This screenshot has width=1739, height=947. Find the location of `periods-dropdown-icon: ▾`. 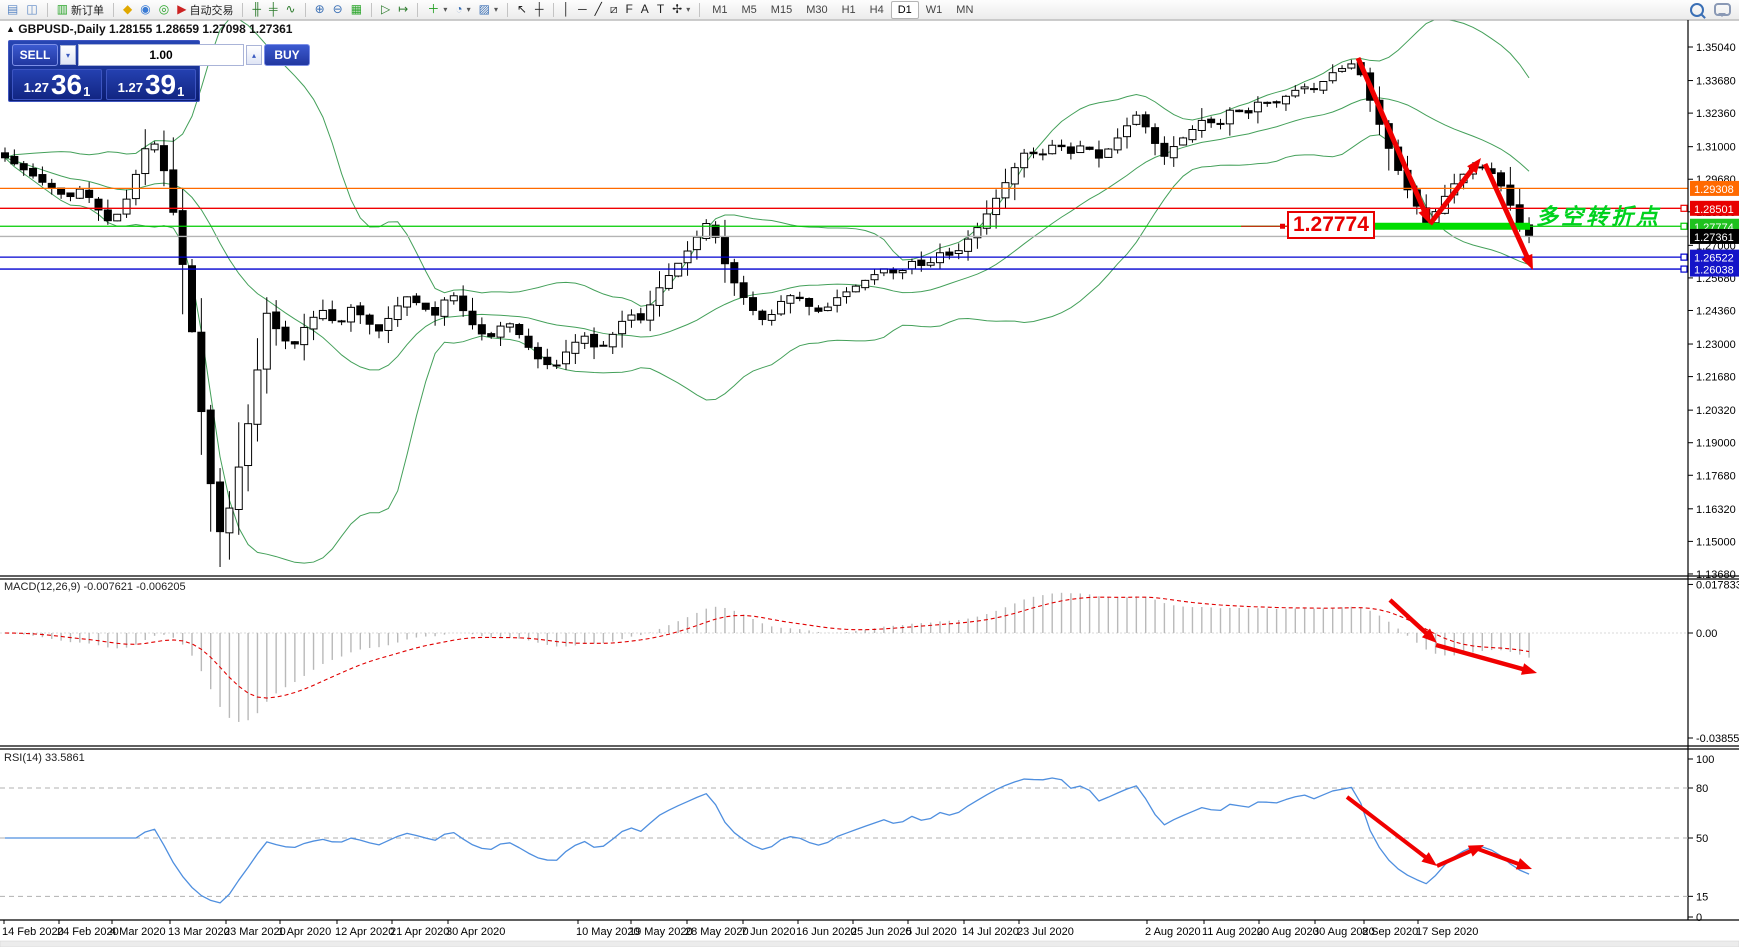

periods-dropdown-icon: ▾ is located at coordinates (468, 9).